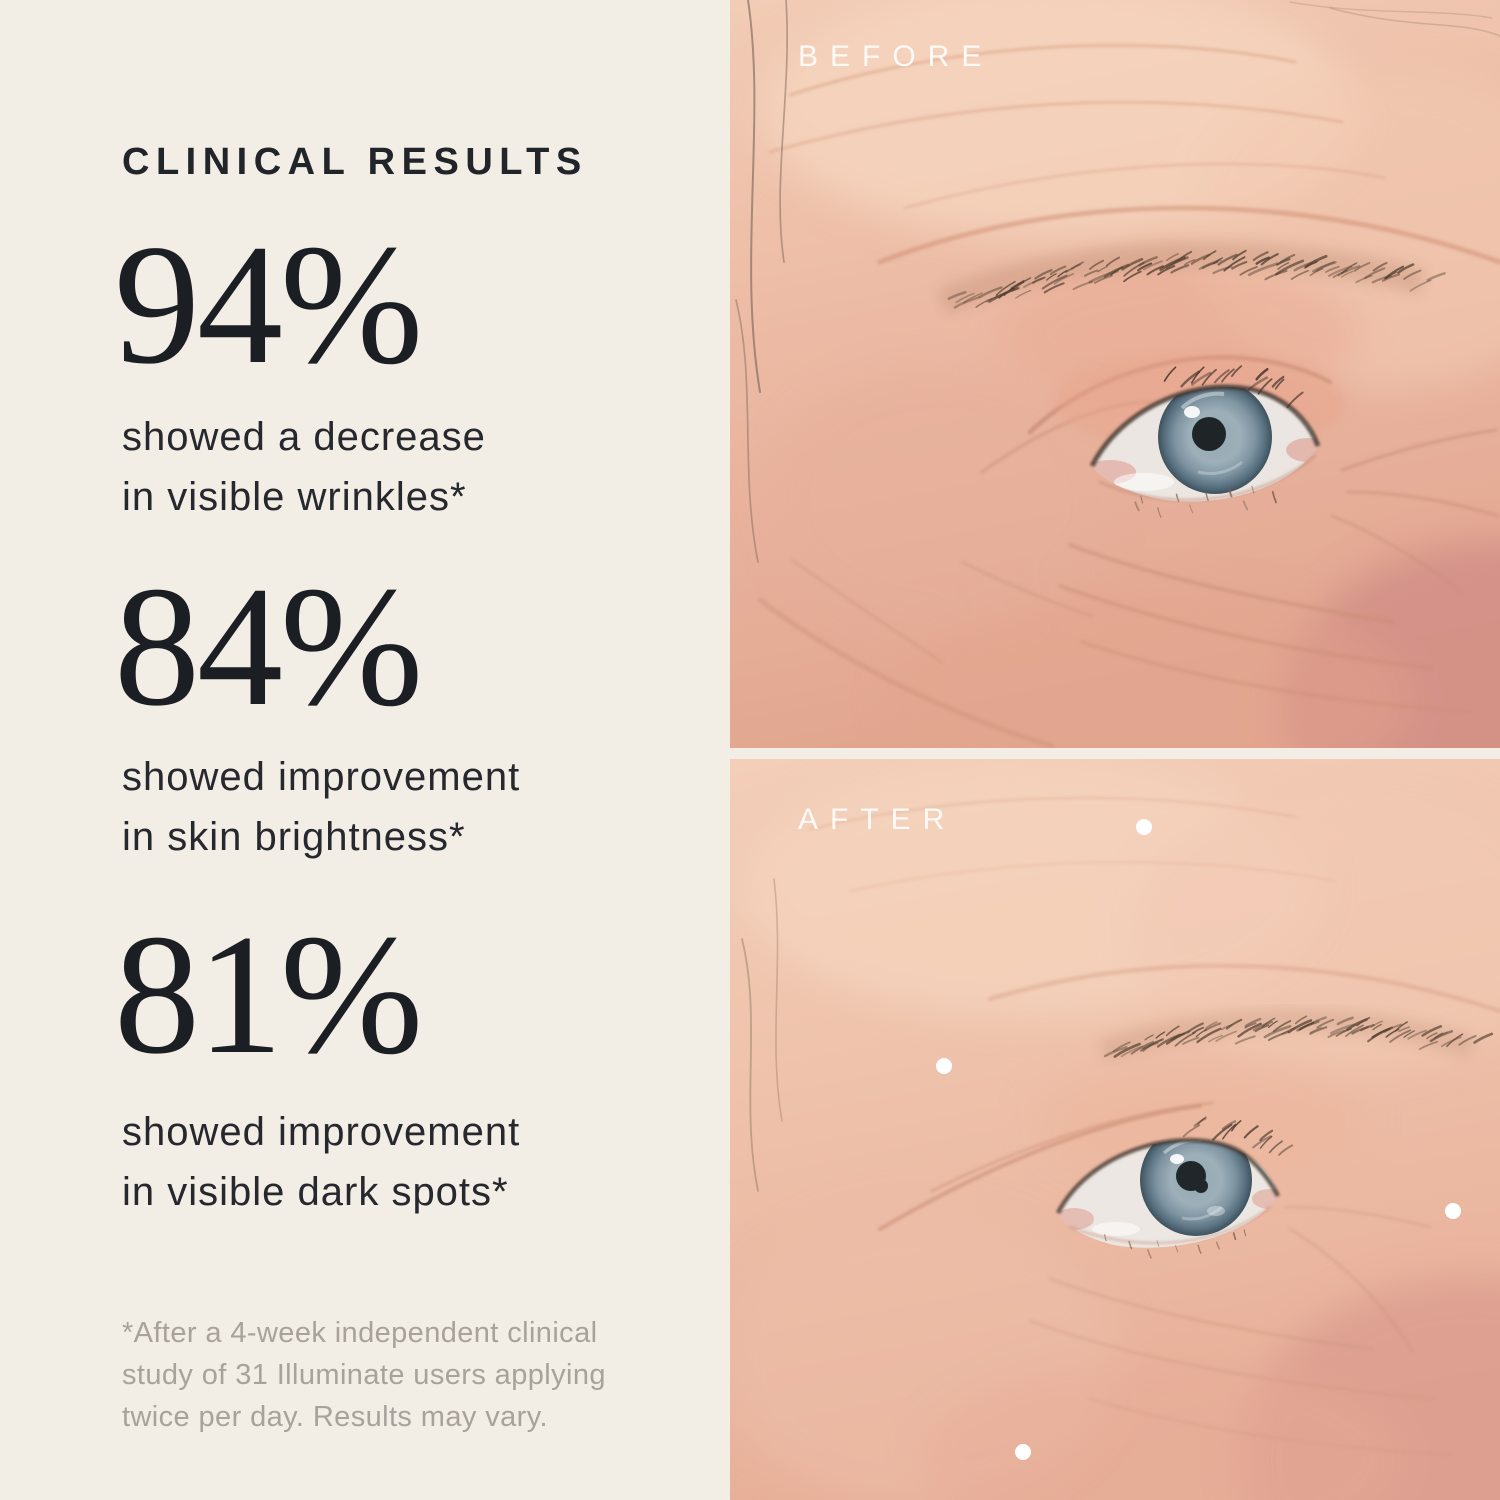 This screenshot has height=1500, width=1500. I want to click on stat-value-dark-spots: 81%, so click(268, 995).